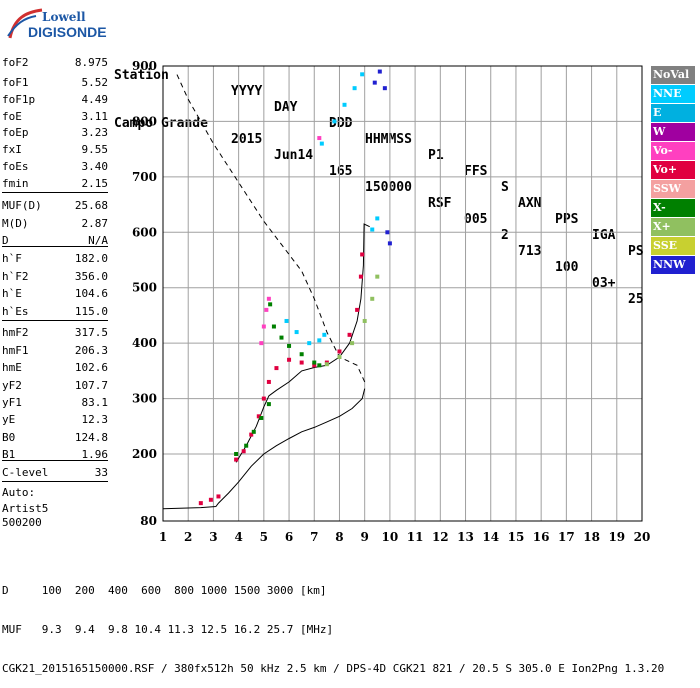 This screenshot has height=688, width=700. What do you see at coordinates (55, 83) in the screenshot?
I see `param-row: foF1 5.52` at bounding box center [55, 83].